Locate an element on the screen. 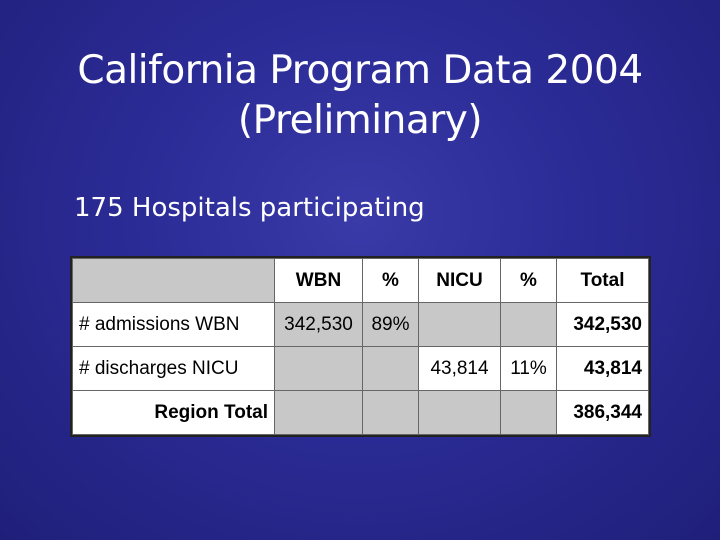 This screenshot has height=540, width=720. slide-title-line-1: California Program Data 2004 is located at coordinates (360, 70).